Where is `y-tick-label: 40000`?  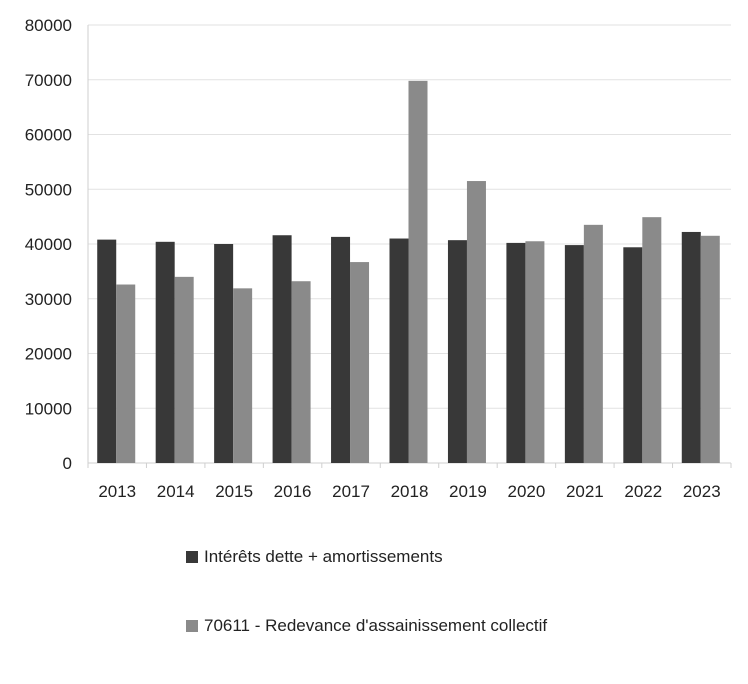
y-tick-label: 40000 is located at coordinates (48, 244).